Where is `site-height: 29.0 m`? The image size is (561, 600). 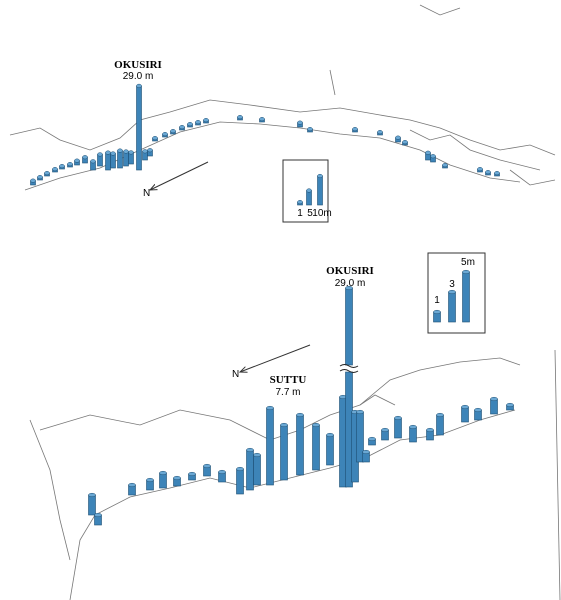 site-height: 29.0 m is located at coordinates (350, 283).